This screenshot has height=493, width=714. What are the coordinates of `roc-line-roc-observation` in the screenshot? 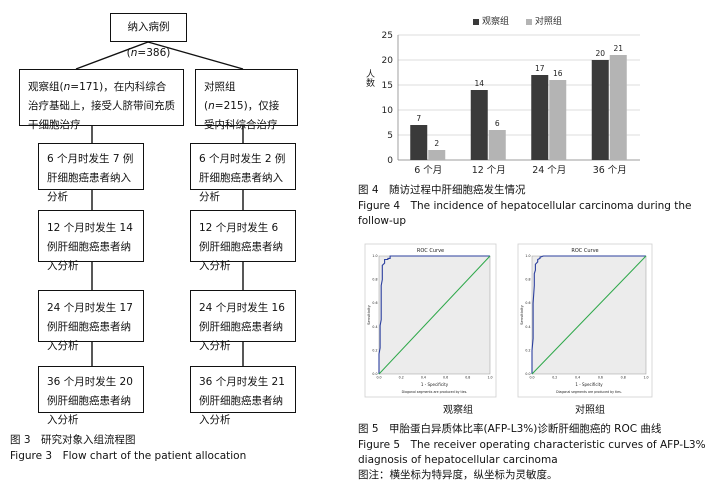 It's located at (434, 314).